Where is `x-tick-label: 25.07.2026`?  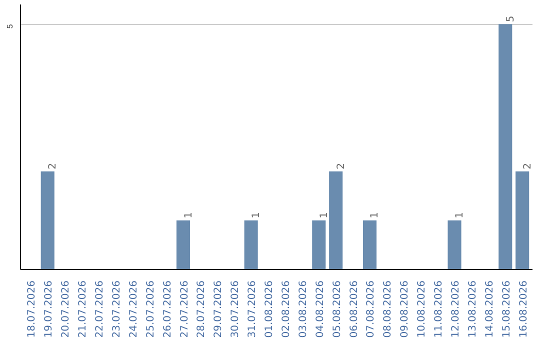 x-tick-label: 25.07.2026 is located at coordinates (150, 309).